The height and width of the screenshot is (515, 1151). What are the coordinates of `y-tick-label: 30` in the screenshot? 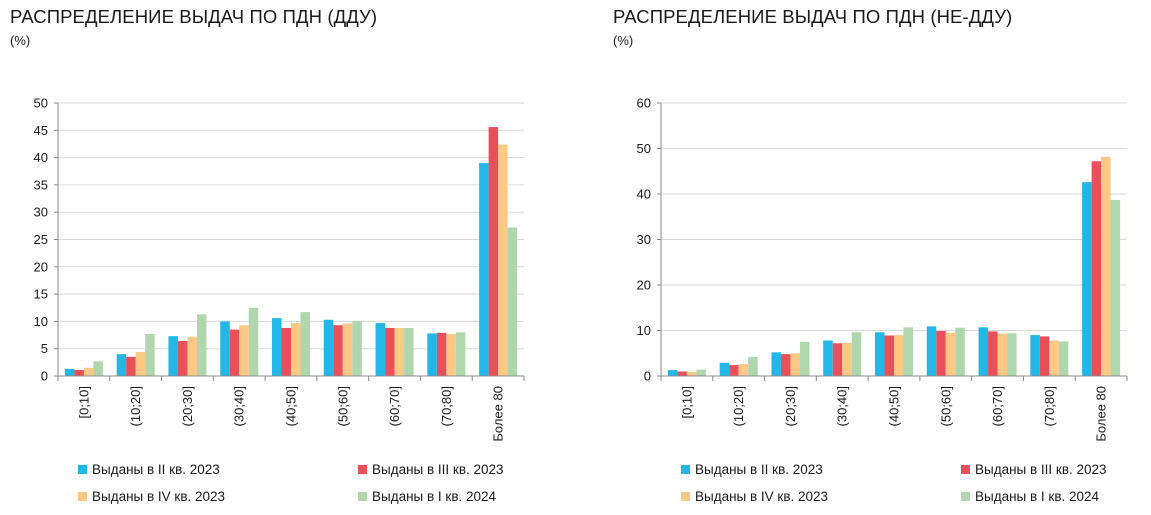 It's located at (644, 239).